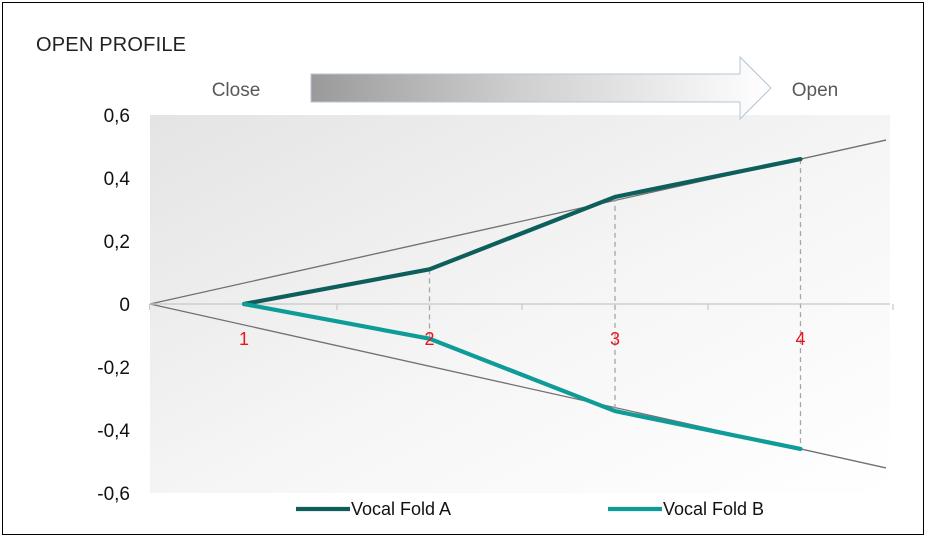  I want to click on y-tick-label: -0,2, so click(113, 368).